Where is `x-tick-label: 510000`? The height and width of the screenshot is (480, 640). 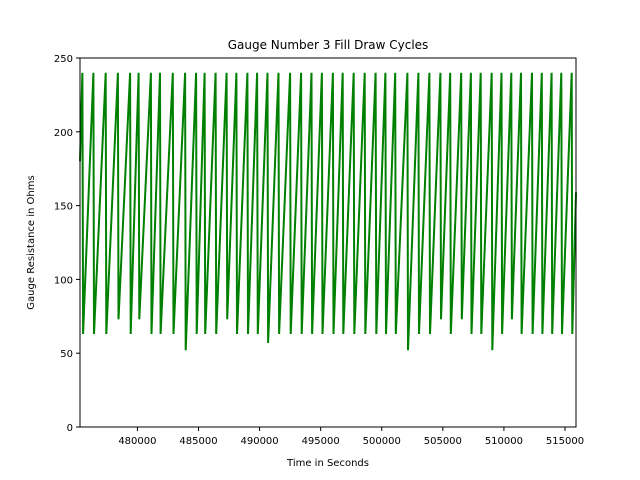
x-tick-label: 510000 is located at coordinates (504, 441).